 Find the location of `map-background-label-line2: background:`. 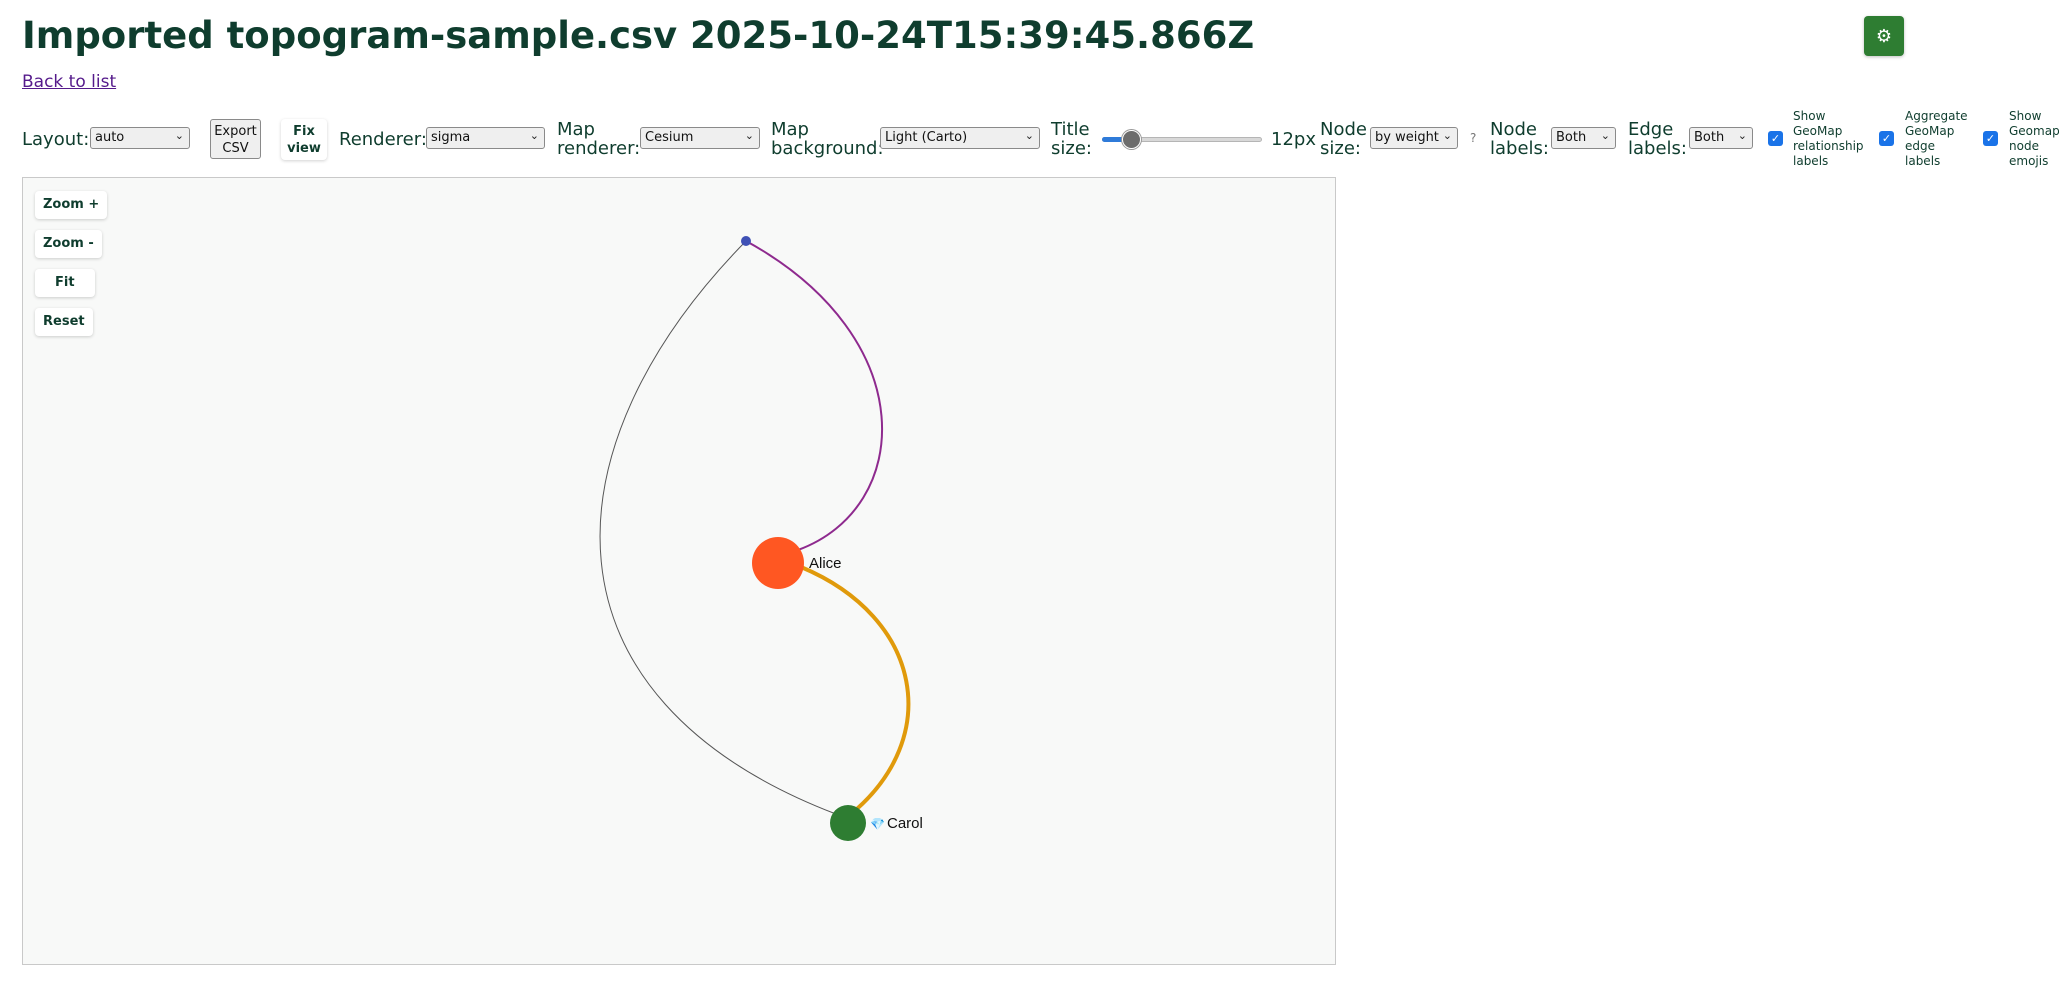

map-background-label-line2: background: is located at coordinates (827, 148).